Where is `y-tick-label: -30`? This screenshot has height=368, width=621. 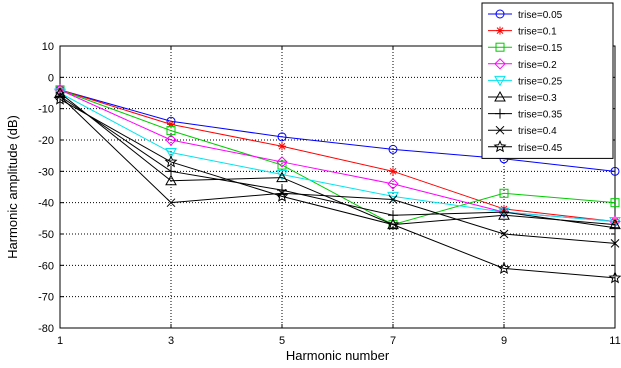 y-tick-label: -30 is located at coordinates (46, 172).